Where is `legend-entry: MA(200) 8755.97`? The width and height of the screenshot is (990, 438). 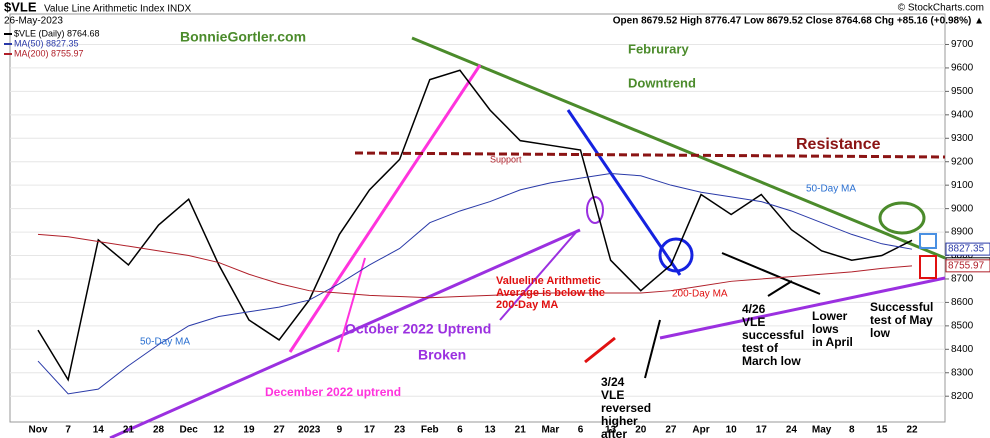 legend-entry: MA(200) 8755.97 is located at coordinates (49, 53).